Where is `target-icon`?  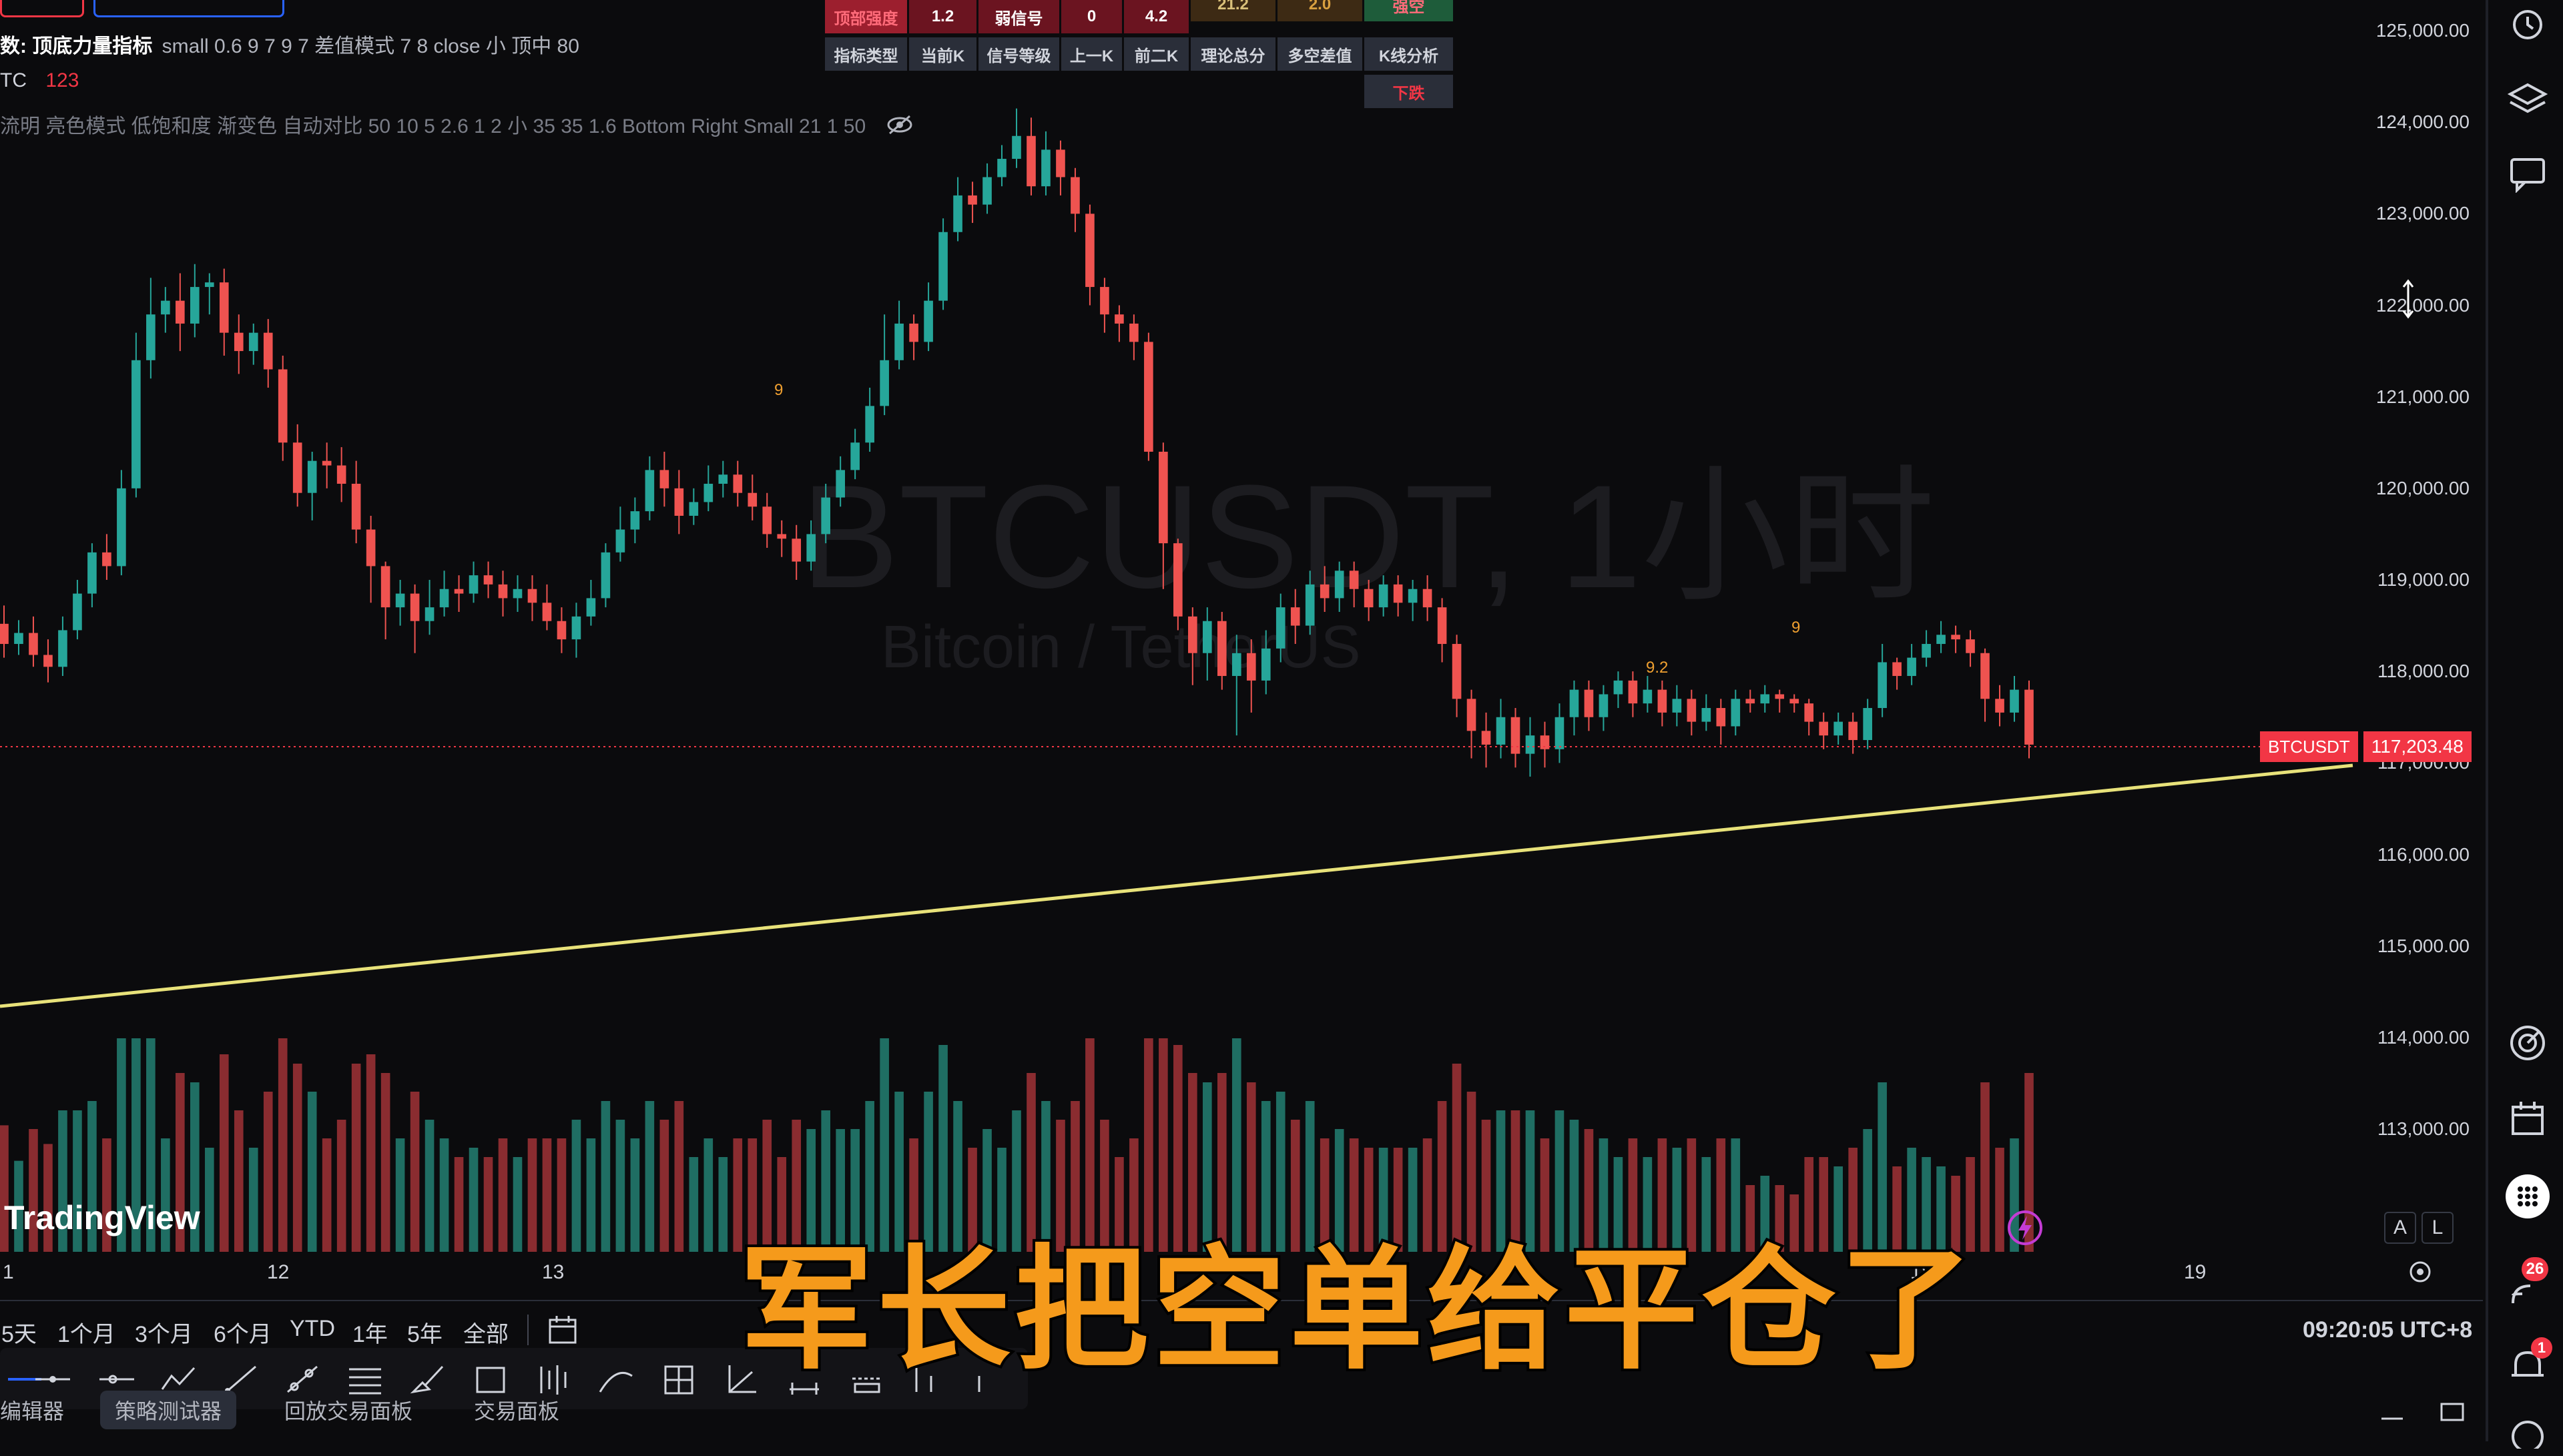
target-icon is located at coordinates (2527, 1043).